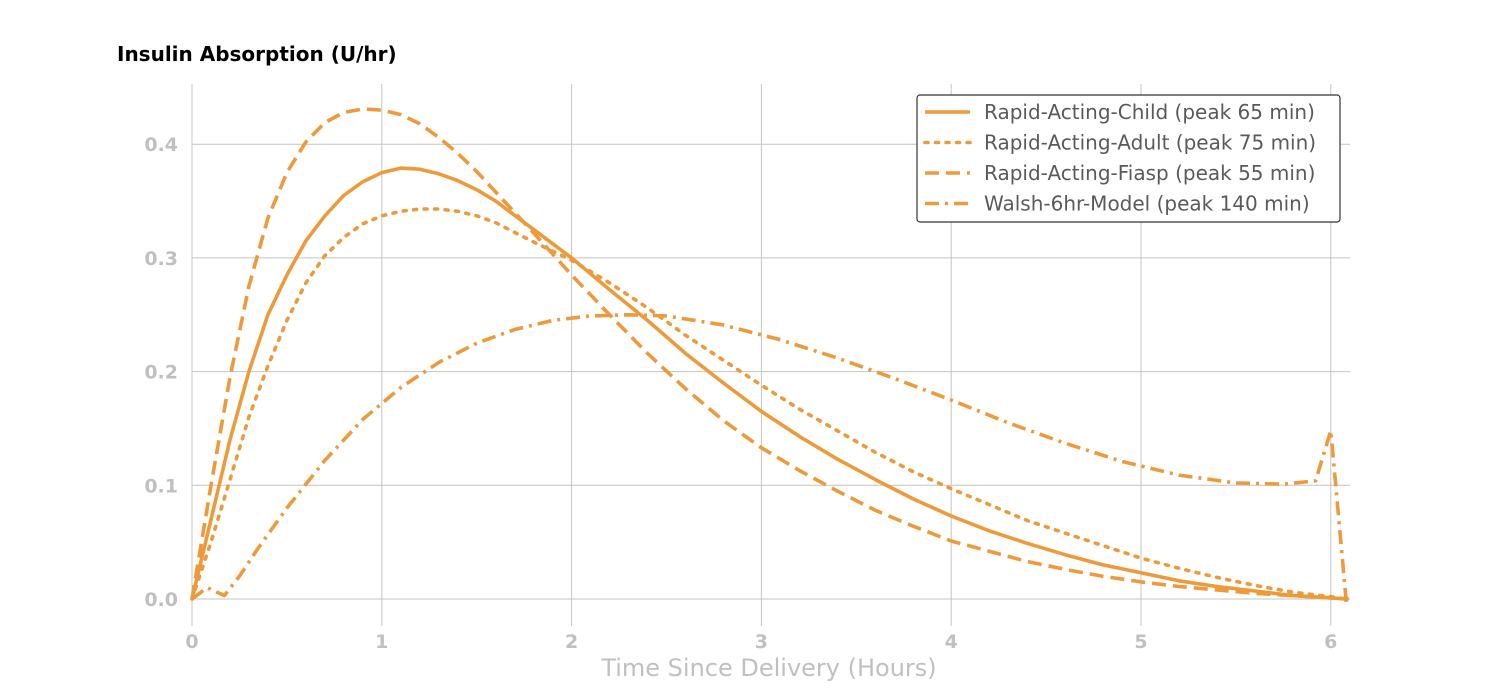 This screenshot has width=1500, height=700. What do you see at coordinates (161, 145) in the screenshot?
I see `y-tick-label: 0.4` at bounding box center [161, 145].